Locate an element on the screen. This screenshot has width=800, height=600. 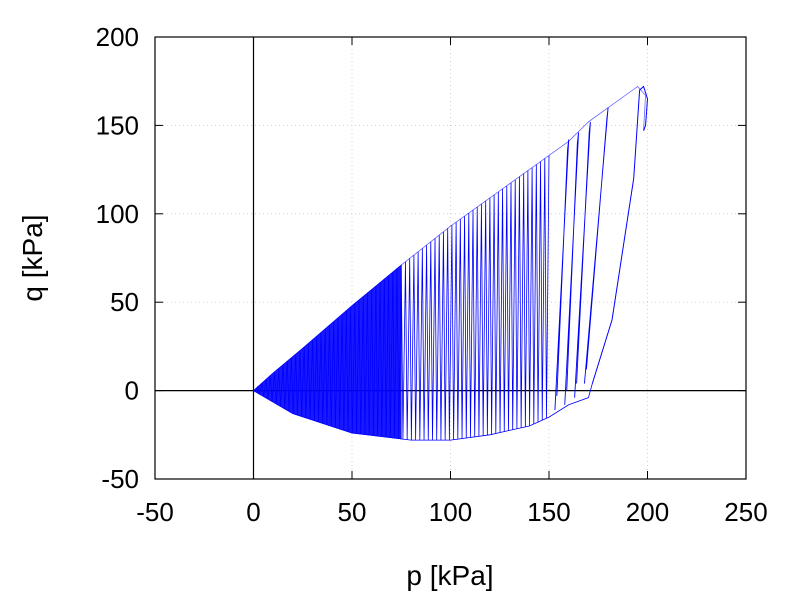
x-tick-label: -50 is located at coordinates (155, 512).